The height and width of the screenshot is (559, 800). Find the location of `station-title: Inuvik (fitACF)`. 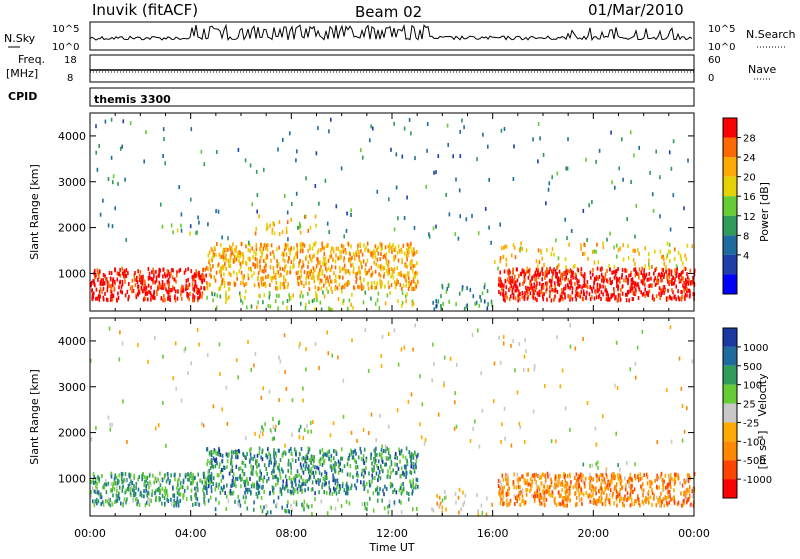

station-title: Inuvik (fitACF) is located at coordinates (145, 10).